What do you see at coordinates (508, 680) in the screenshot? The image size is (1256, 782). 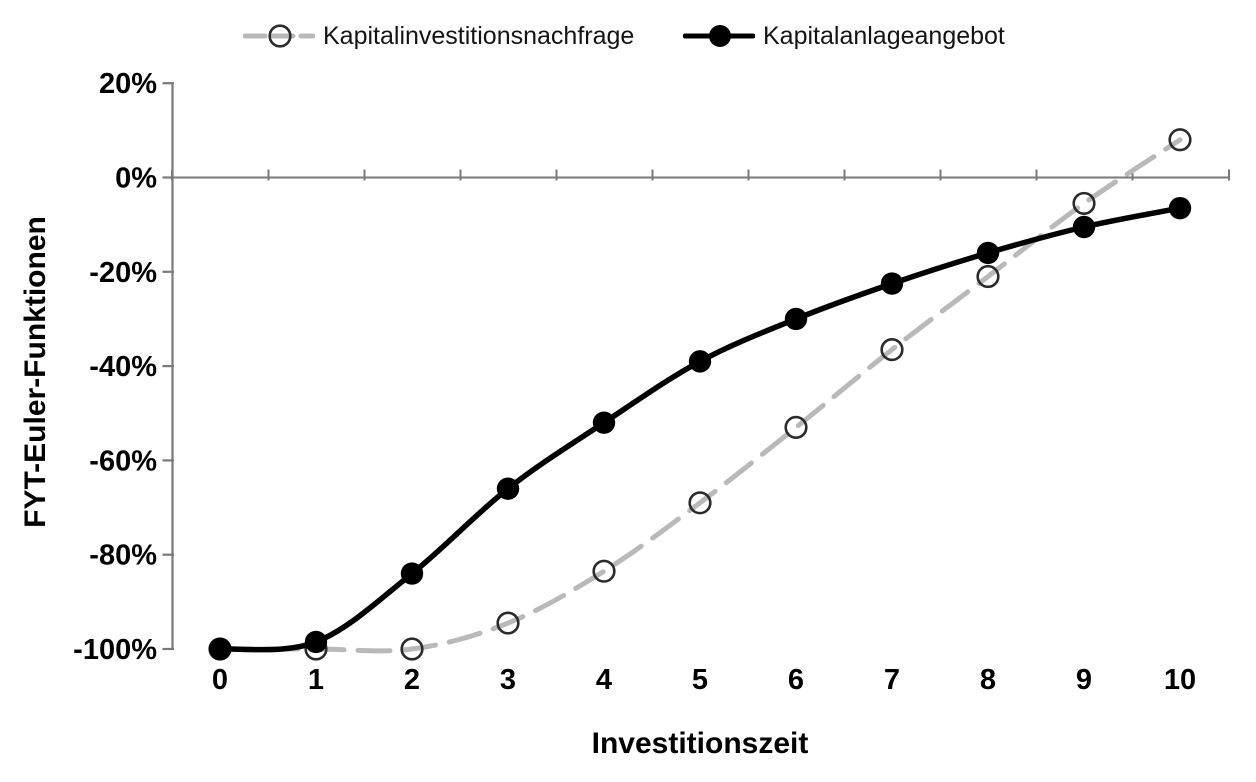 I see `x-tick-label: 3` at bounding box center [508, 680].